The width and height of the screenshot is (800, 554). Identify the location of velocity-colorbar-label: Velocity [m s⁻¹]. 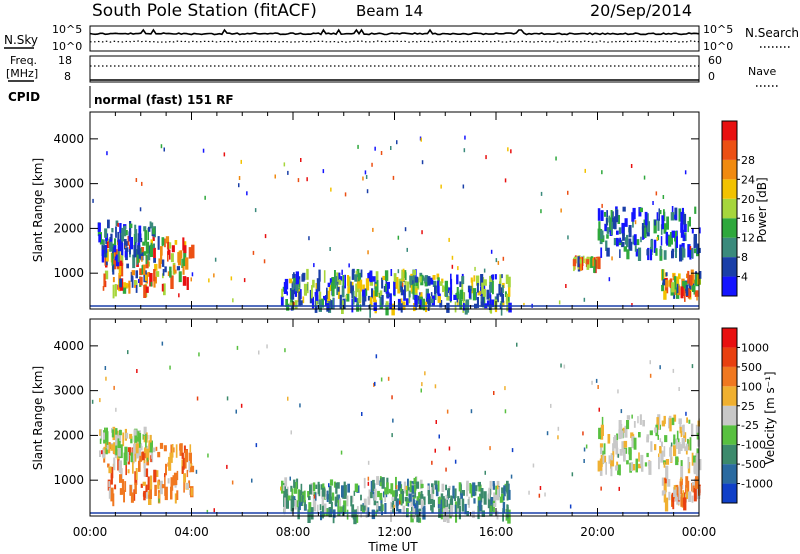
(770, 417).